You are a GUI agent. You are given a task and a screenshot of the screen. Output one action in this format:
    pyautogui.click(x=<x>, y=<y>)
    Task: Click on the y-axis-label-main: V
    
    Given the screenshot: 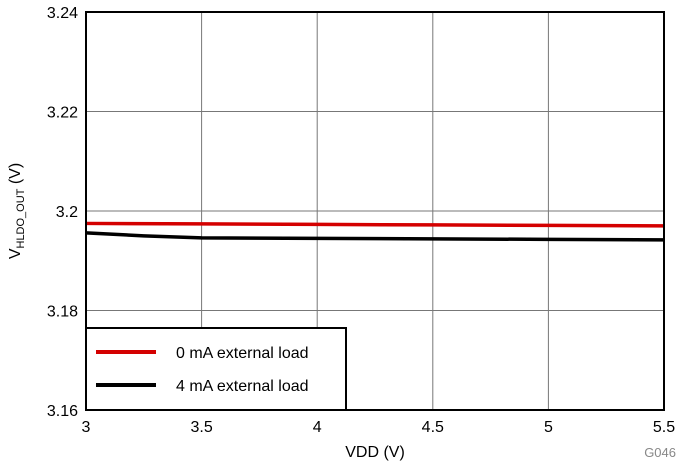 What is the action you would take?
    pyautogui.click(x=15, y=253)
    